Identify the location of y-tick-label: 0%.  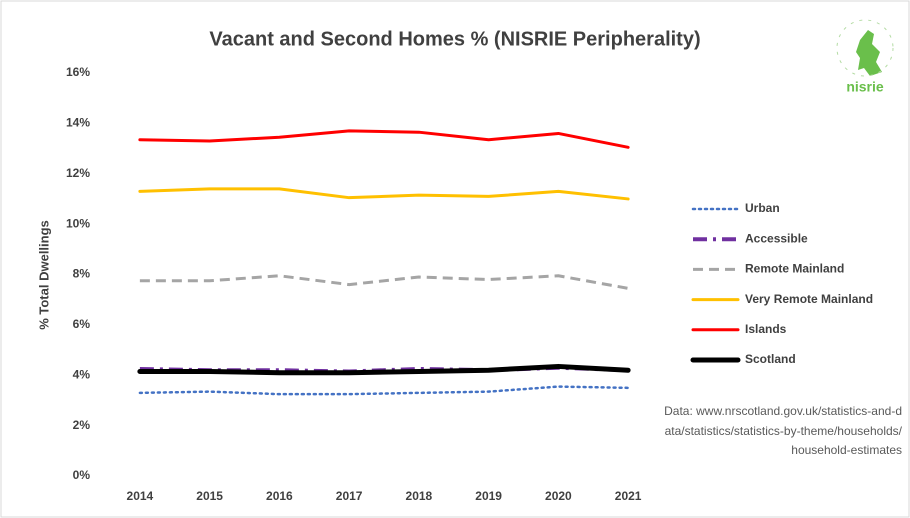
(82, 475).